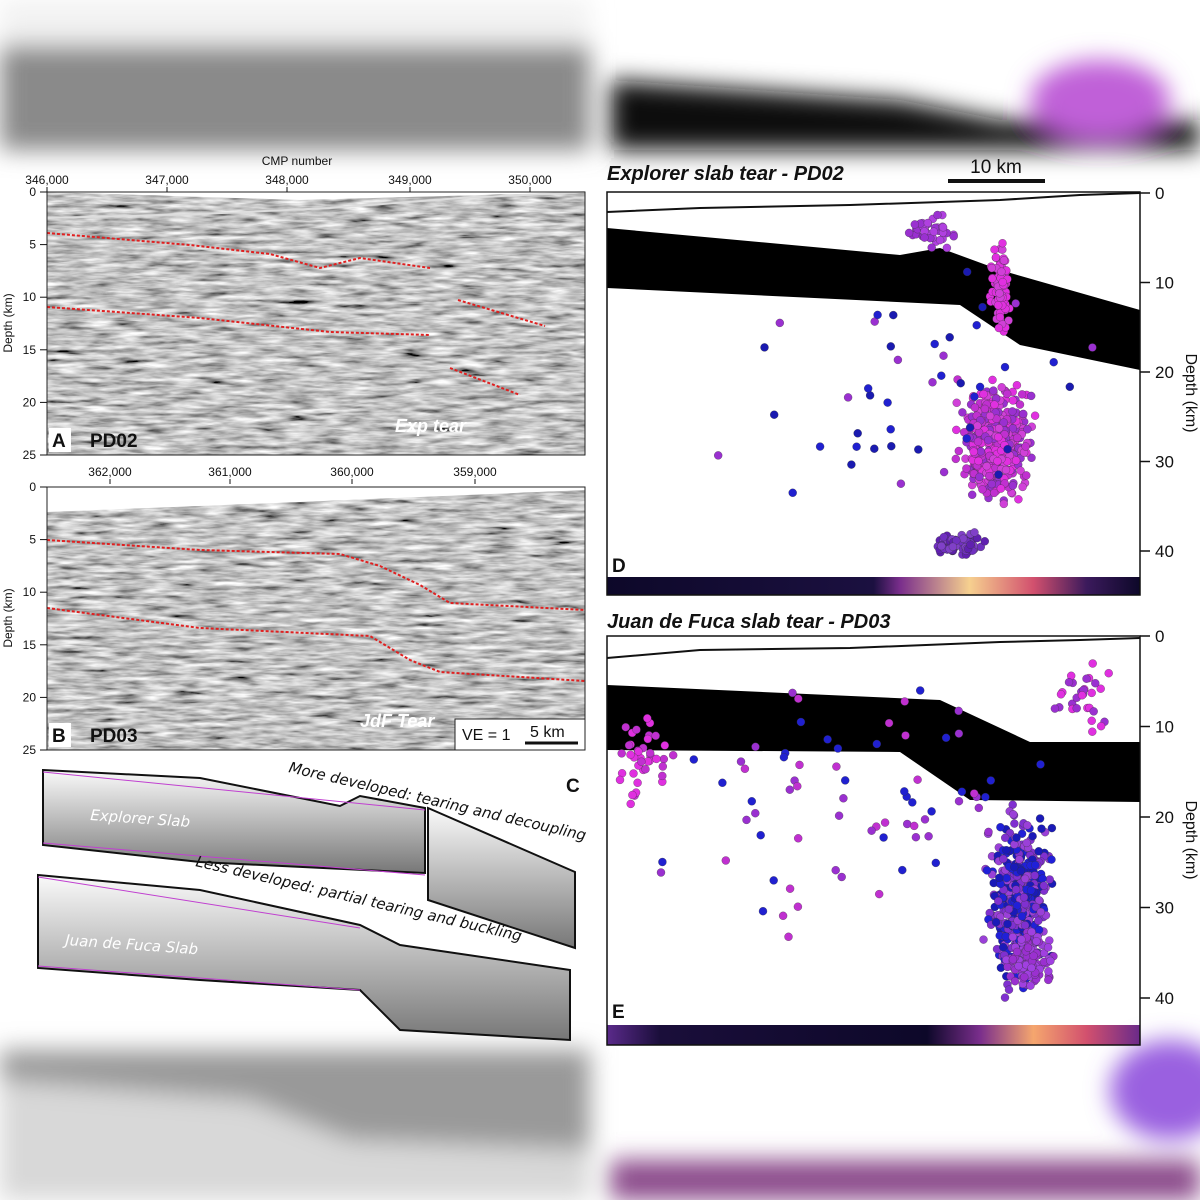  I want to click on slab-outline, so click(873, 299).